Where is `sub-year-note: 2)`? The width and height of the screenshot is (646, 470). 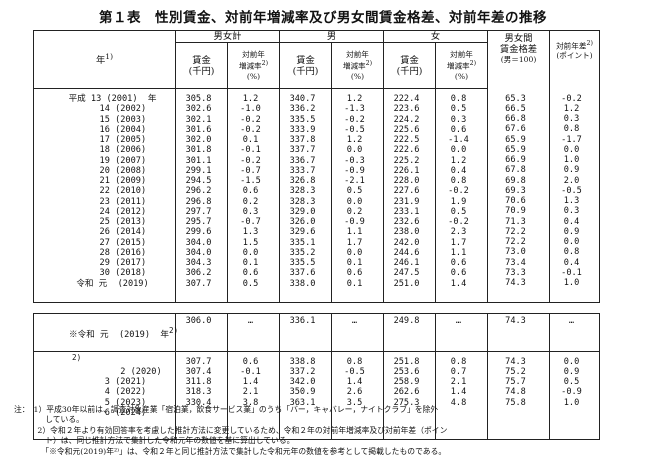
sub-year-note: 2) is located at coordinates (77, 357).